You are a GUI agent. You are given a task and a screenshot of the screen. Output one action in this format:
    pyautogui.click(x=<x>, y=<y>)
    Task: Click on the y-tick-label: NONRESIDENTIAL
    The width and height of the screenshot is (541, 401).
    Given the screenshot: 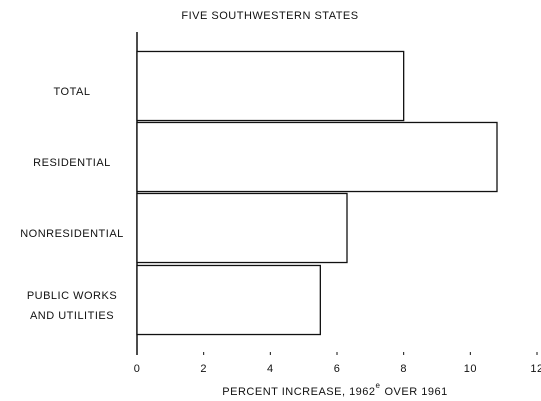 What is the action you would take?
    pyautogui.click(x=72, y=234)
    